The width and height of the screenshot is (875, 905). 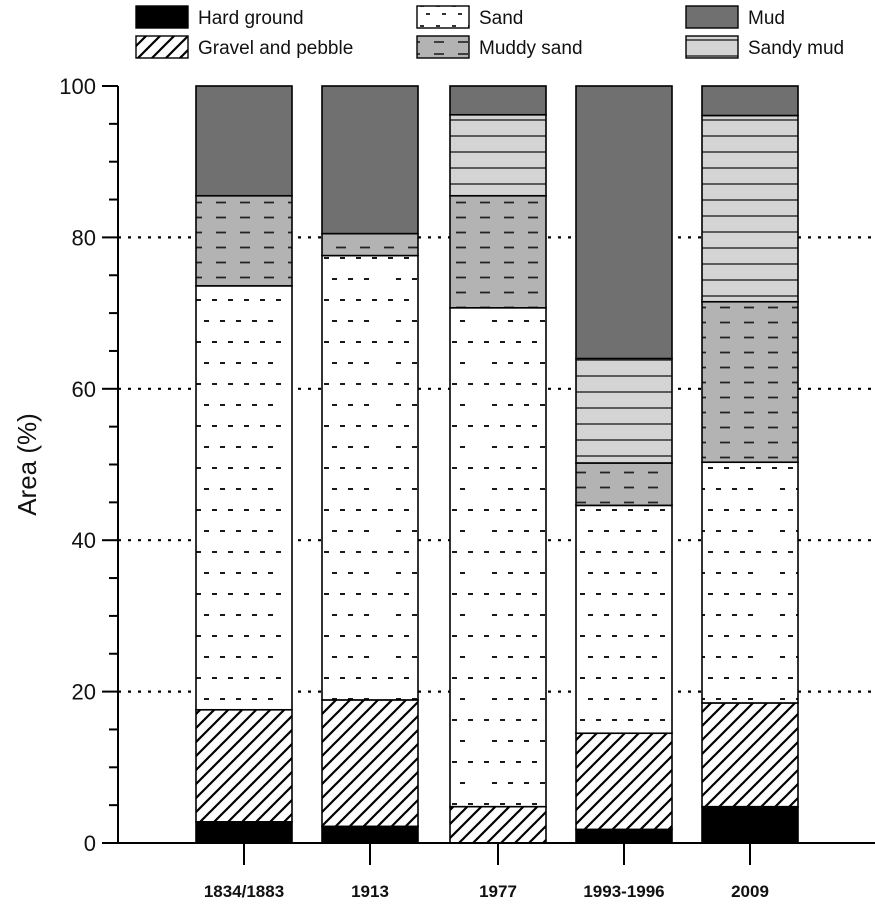 What do you see at coordinates (750, 824) in the screenshot?
I see `segment-2009-hard-ground` at bounding box center [750, 824].